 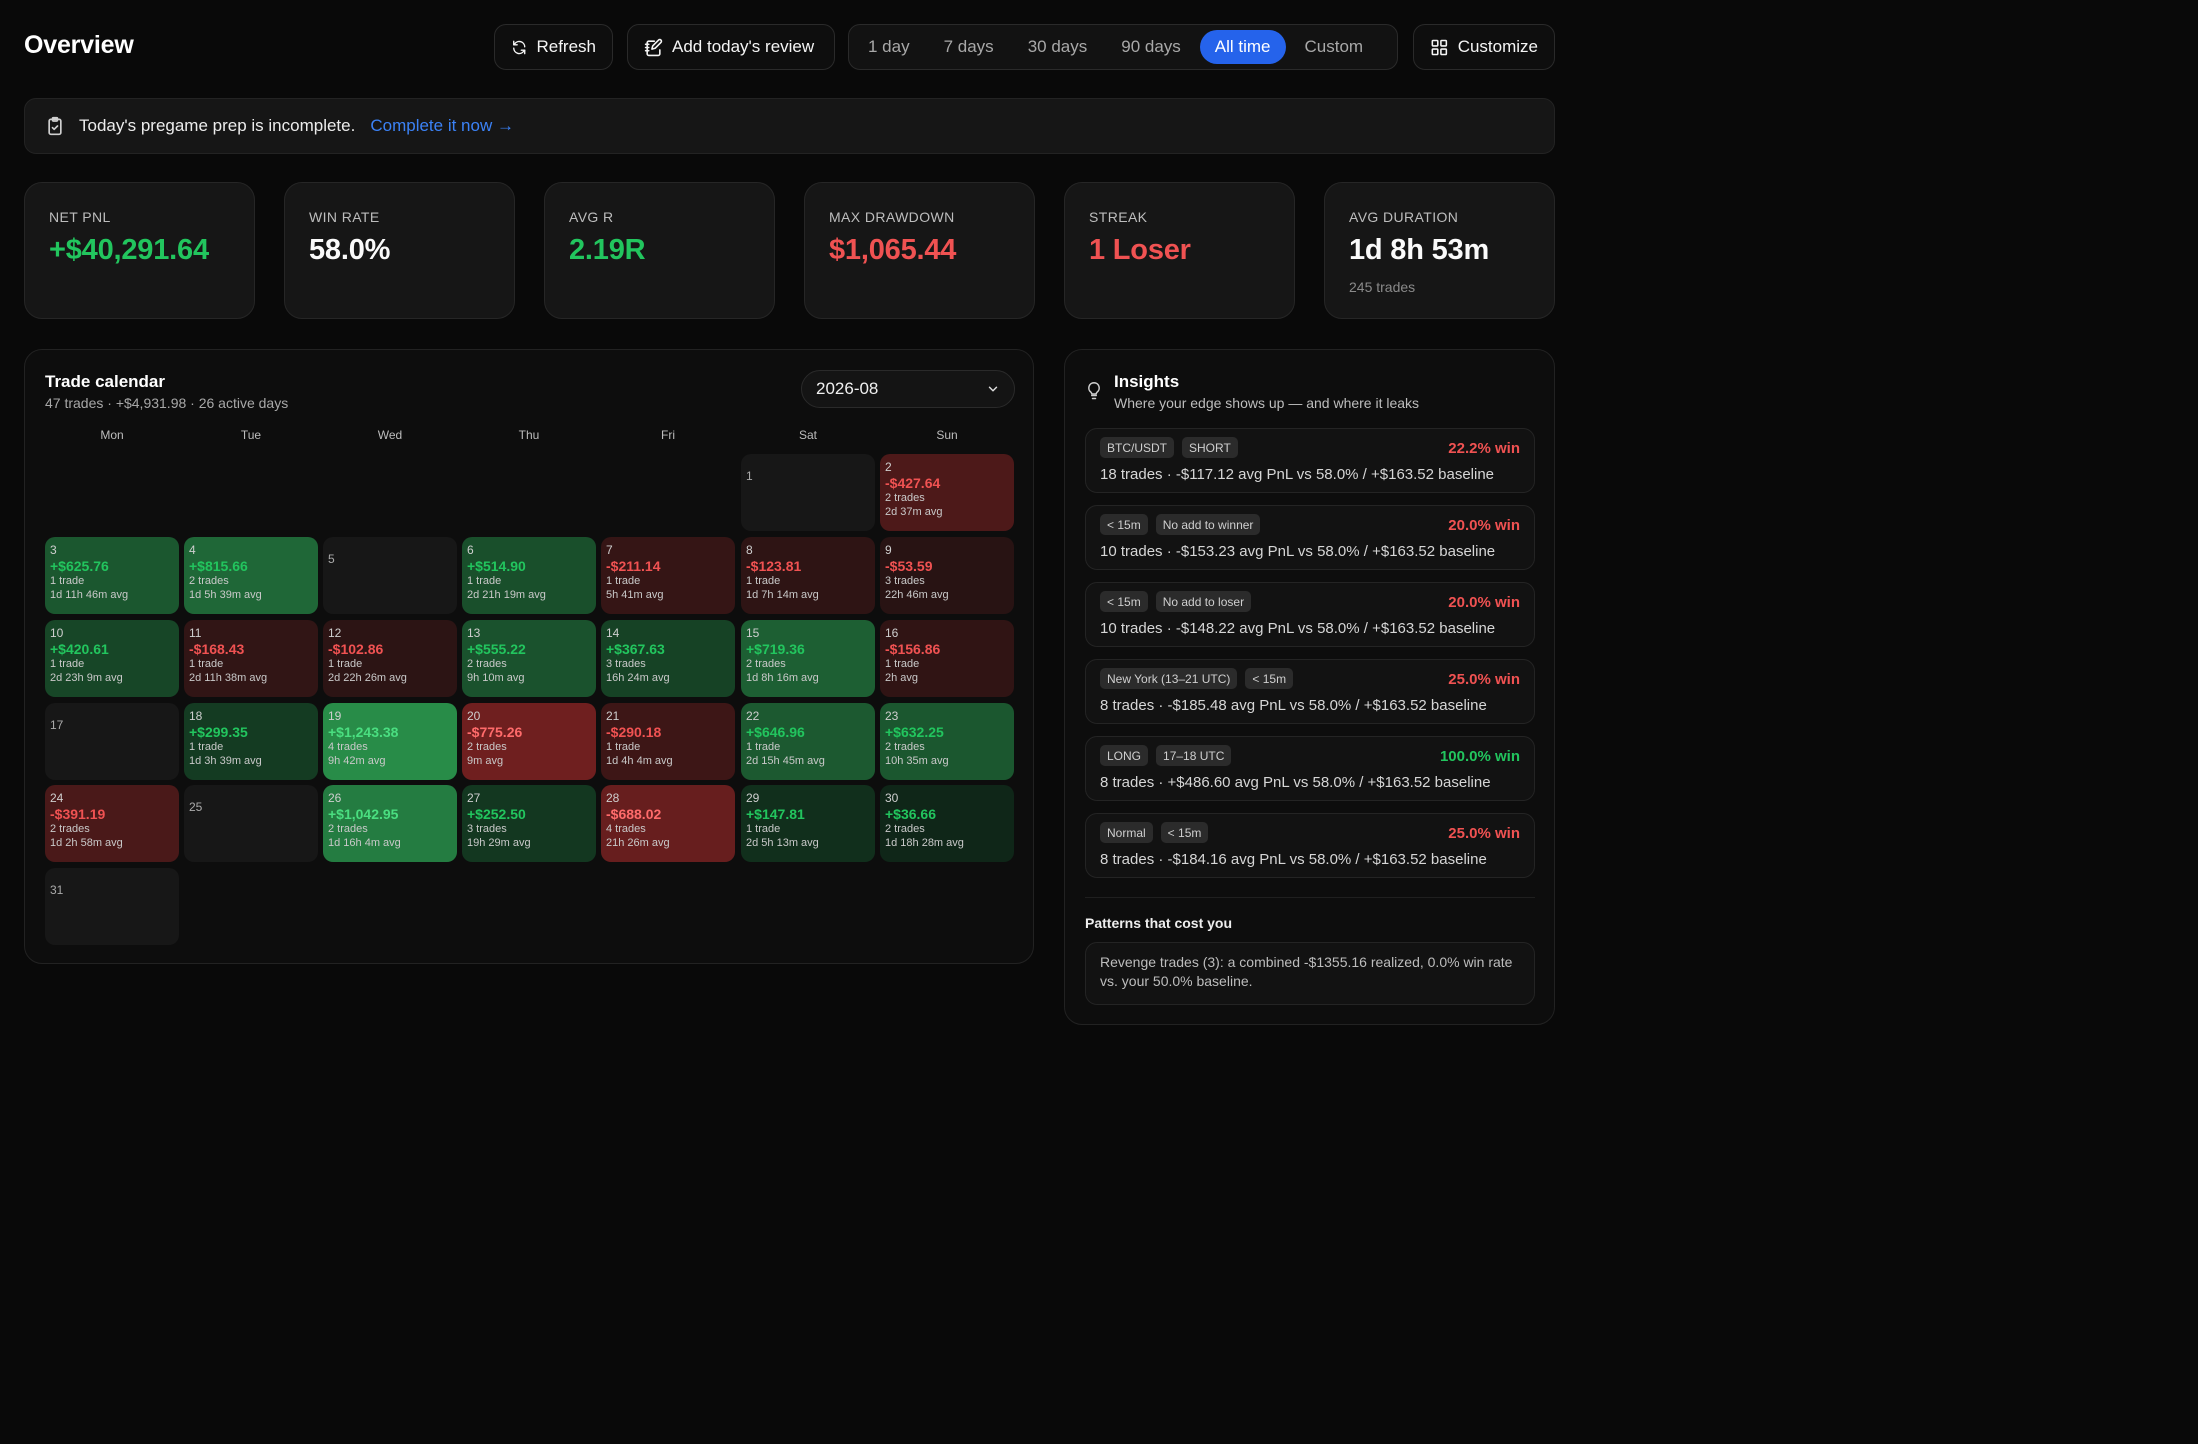 I want to click on day-number: 27, so click(x=474, y=798).